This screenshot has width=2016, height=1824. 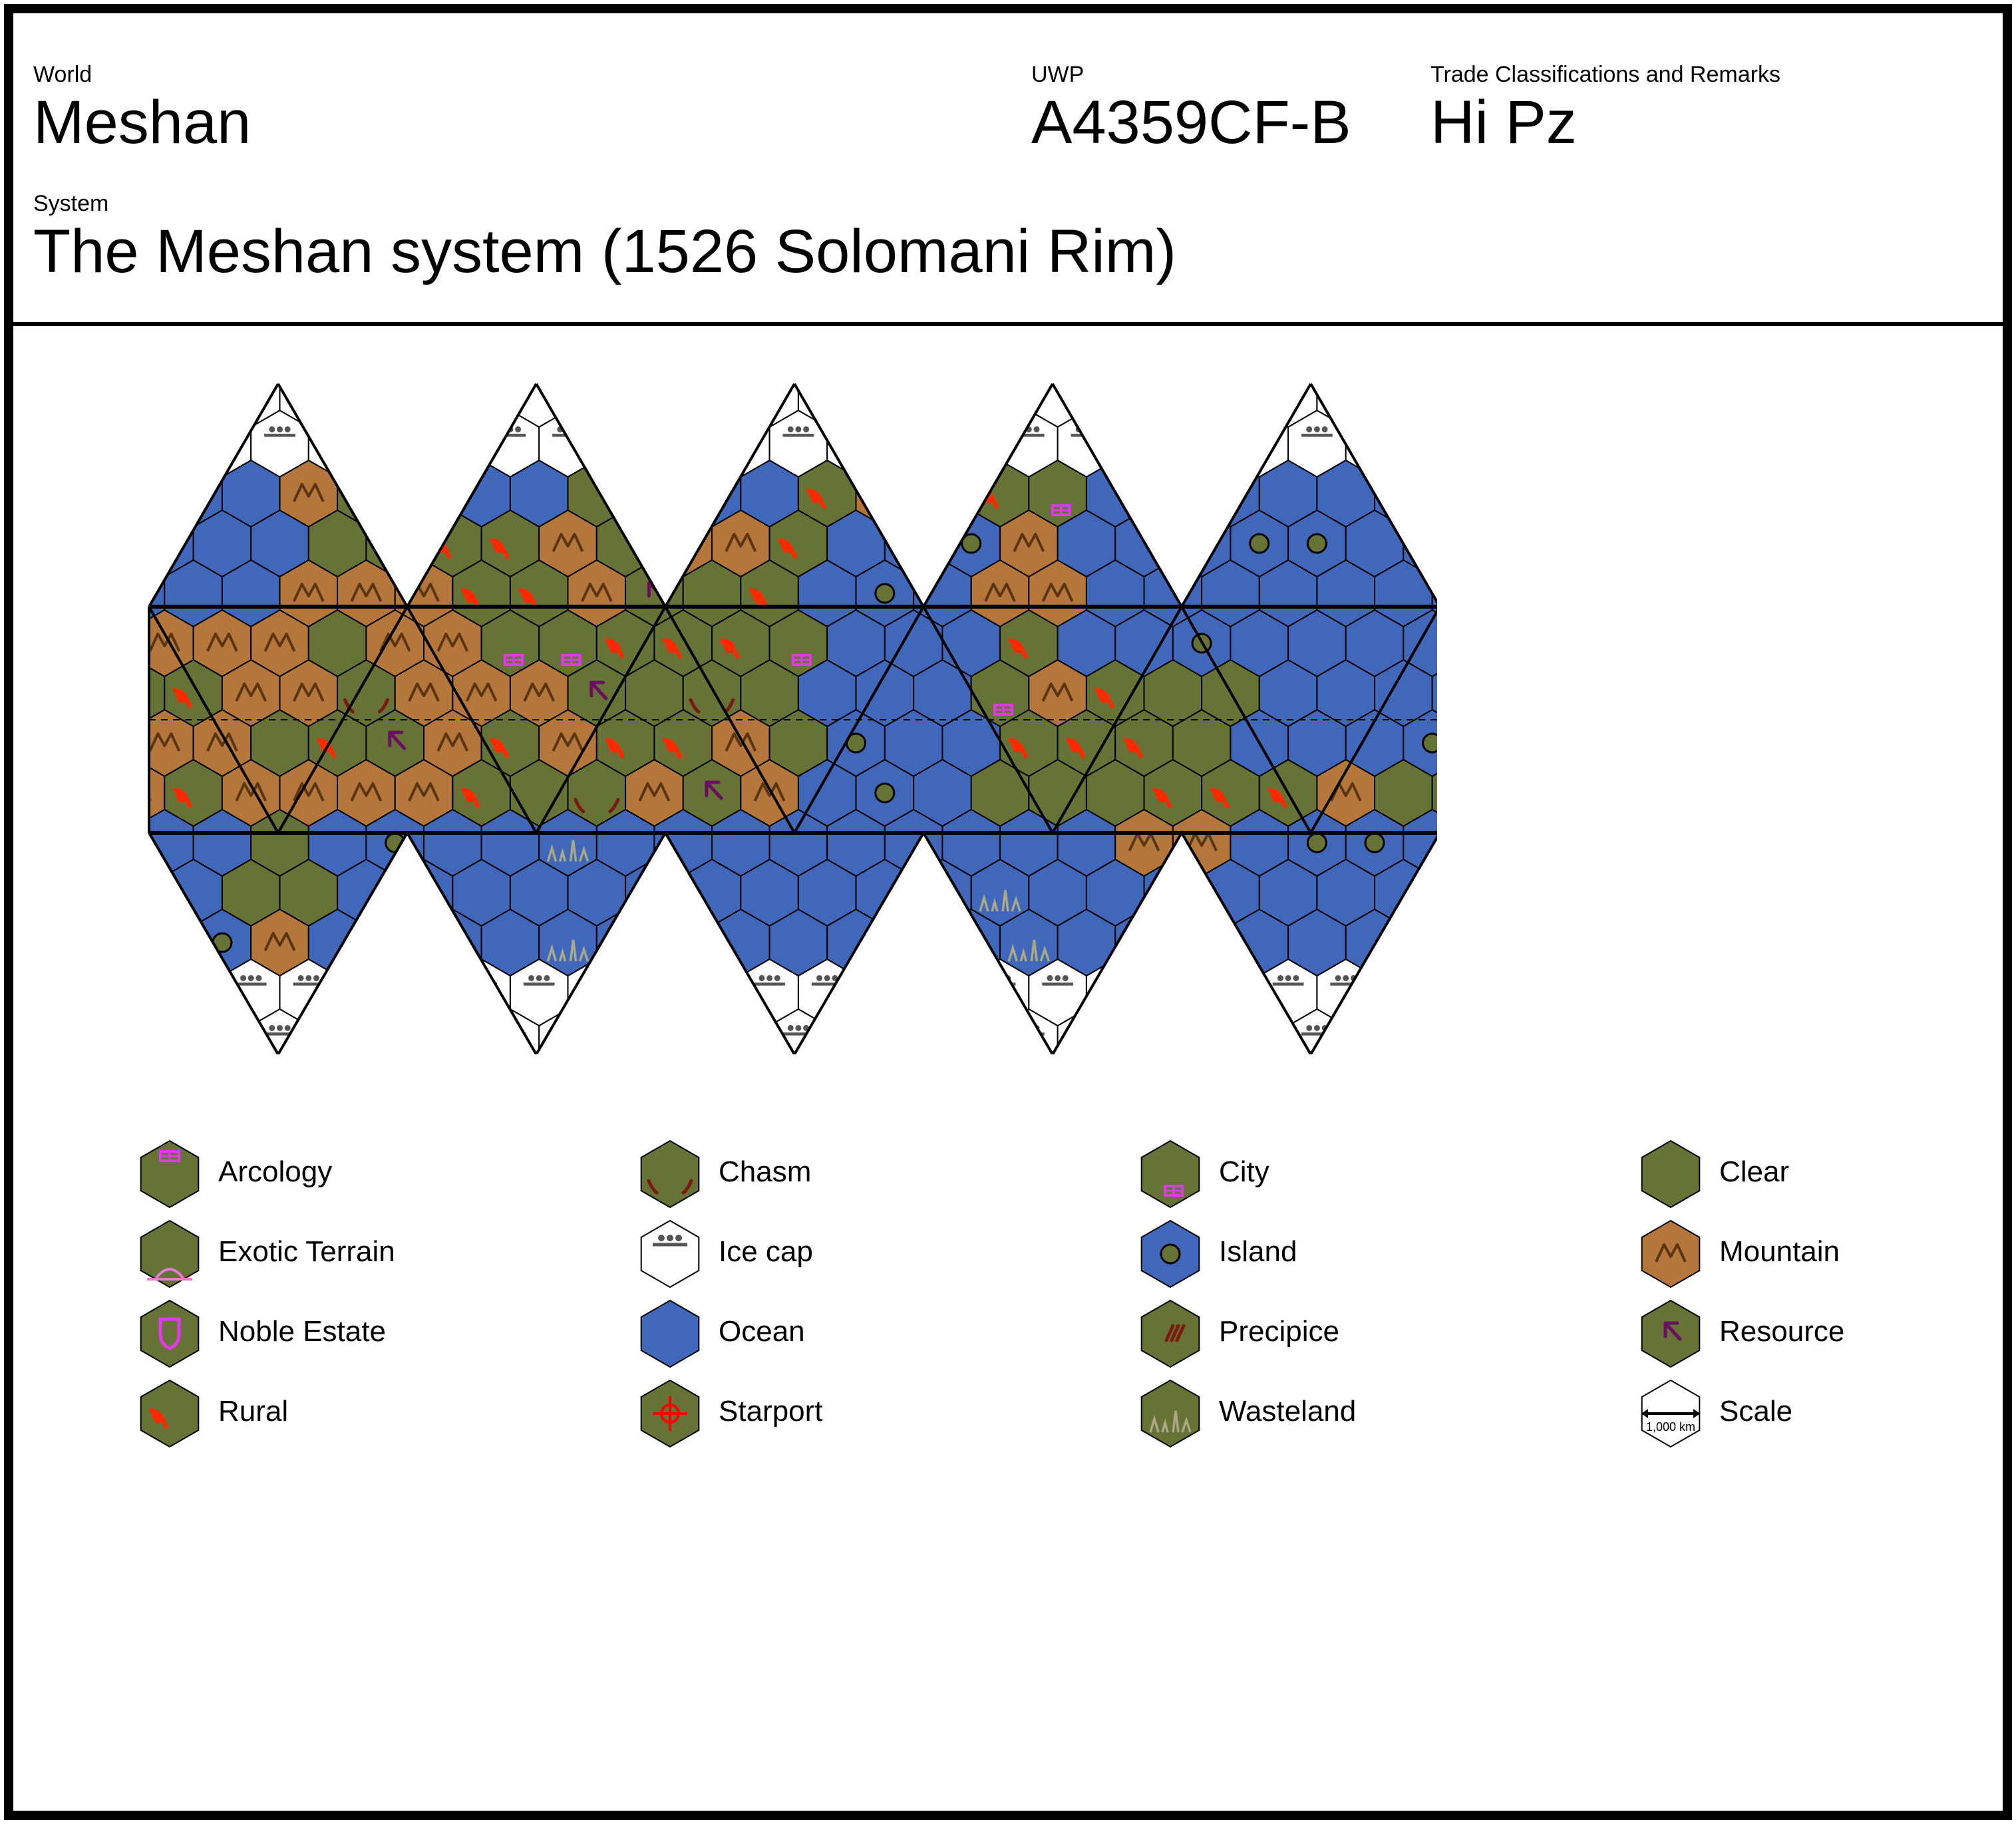 What do you see at coordinates (762, 1331) in the screenshot?
I see `legend-label-ocean: Ocean` at bounding box center [762, 1331].